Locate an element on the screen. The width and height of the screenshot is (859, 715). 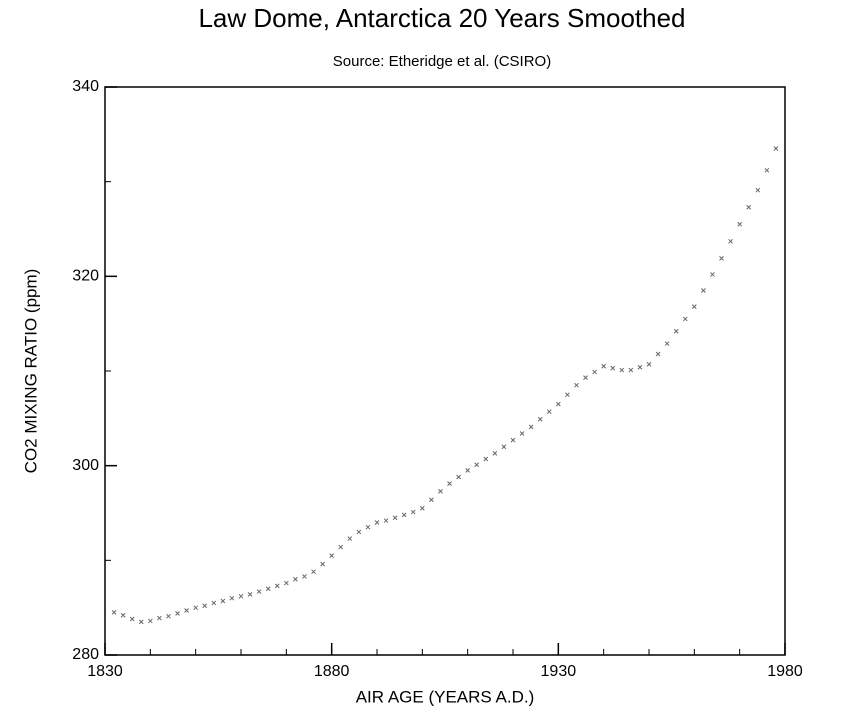
chart-title: Law Dome, Antarctica 20 Years Smoothed is located at coordinates (441, 18).